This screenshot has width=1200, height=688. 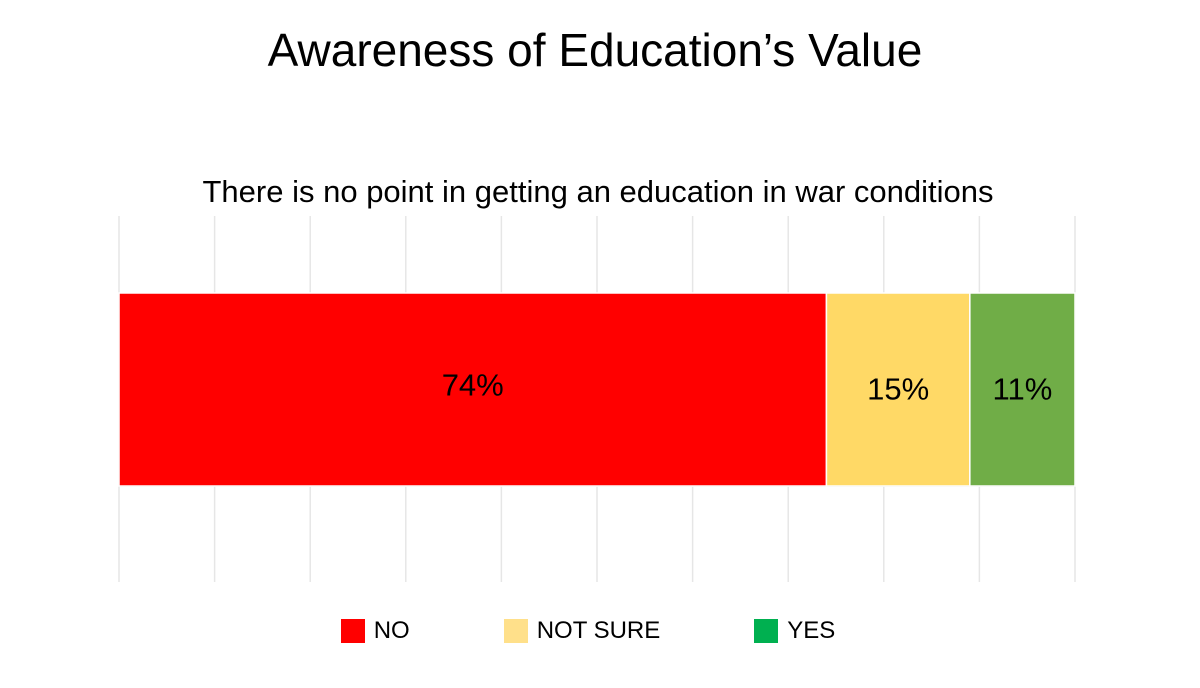 I want to click on chart-legend: NO NOT SURE YES, so click(x=588, y=631).